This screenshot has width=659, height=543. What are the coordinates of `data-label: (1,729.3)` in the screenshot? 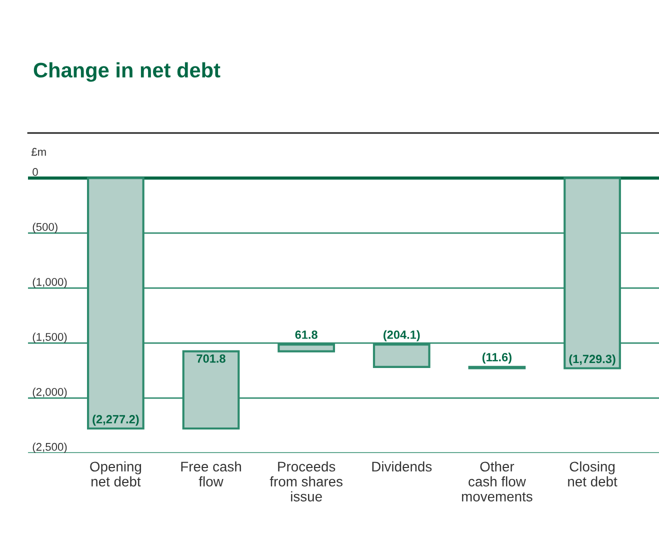 It's located at (592, 360).